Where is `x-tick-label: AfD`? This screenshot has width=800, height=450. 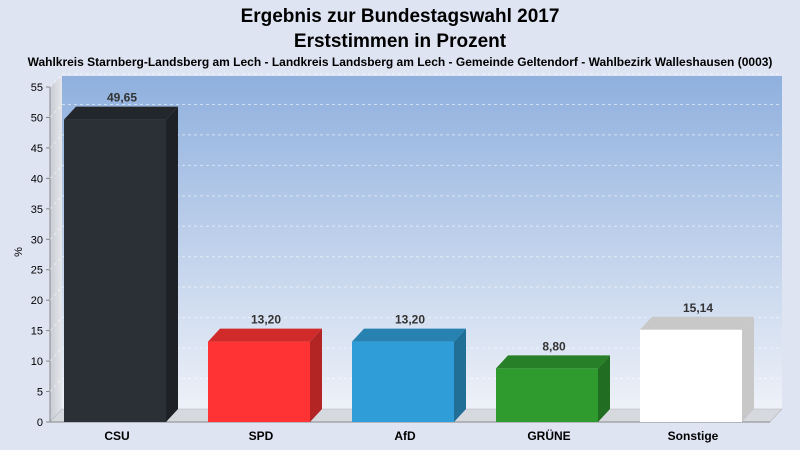
x-tick-label: AfD is located at coordinates (405, 436).